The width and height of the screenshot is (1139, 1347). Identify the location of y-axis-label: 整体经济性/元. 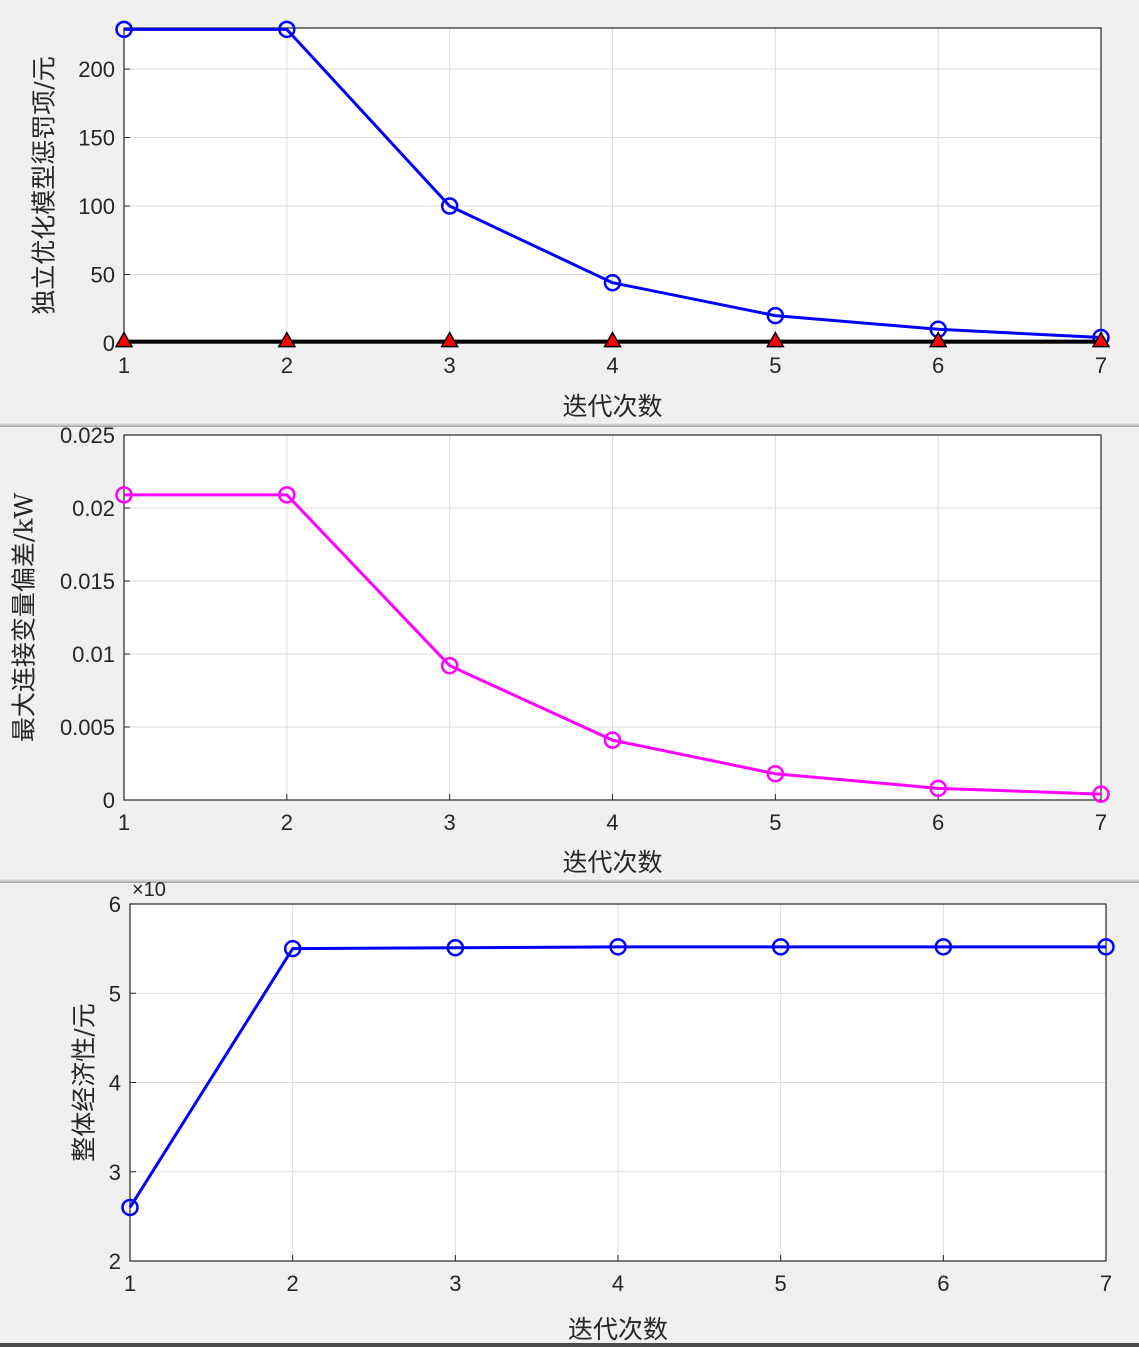
(84, 1082).